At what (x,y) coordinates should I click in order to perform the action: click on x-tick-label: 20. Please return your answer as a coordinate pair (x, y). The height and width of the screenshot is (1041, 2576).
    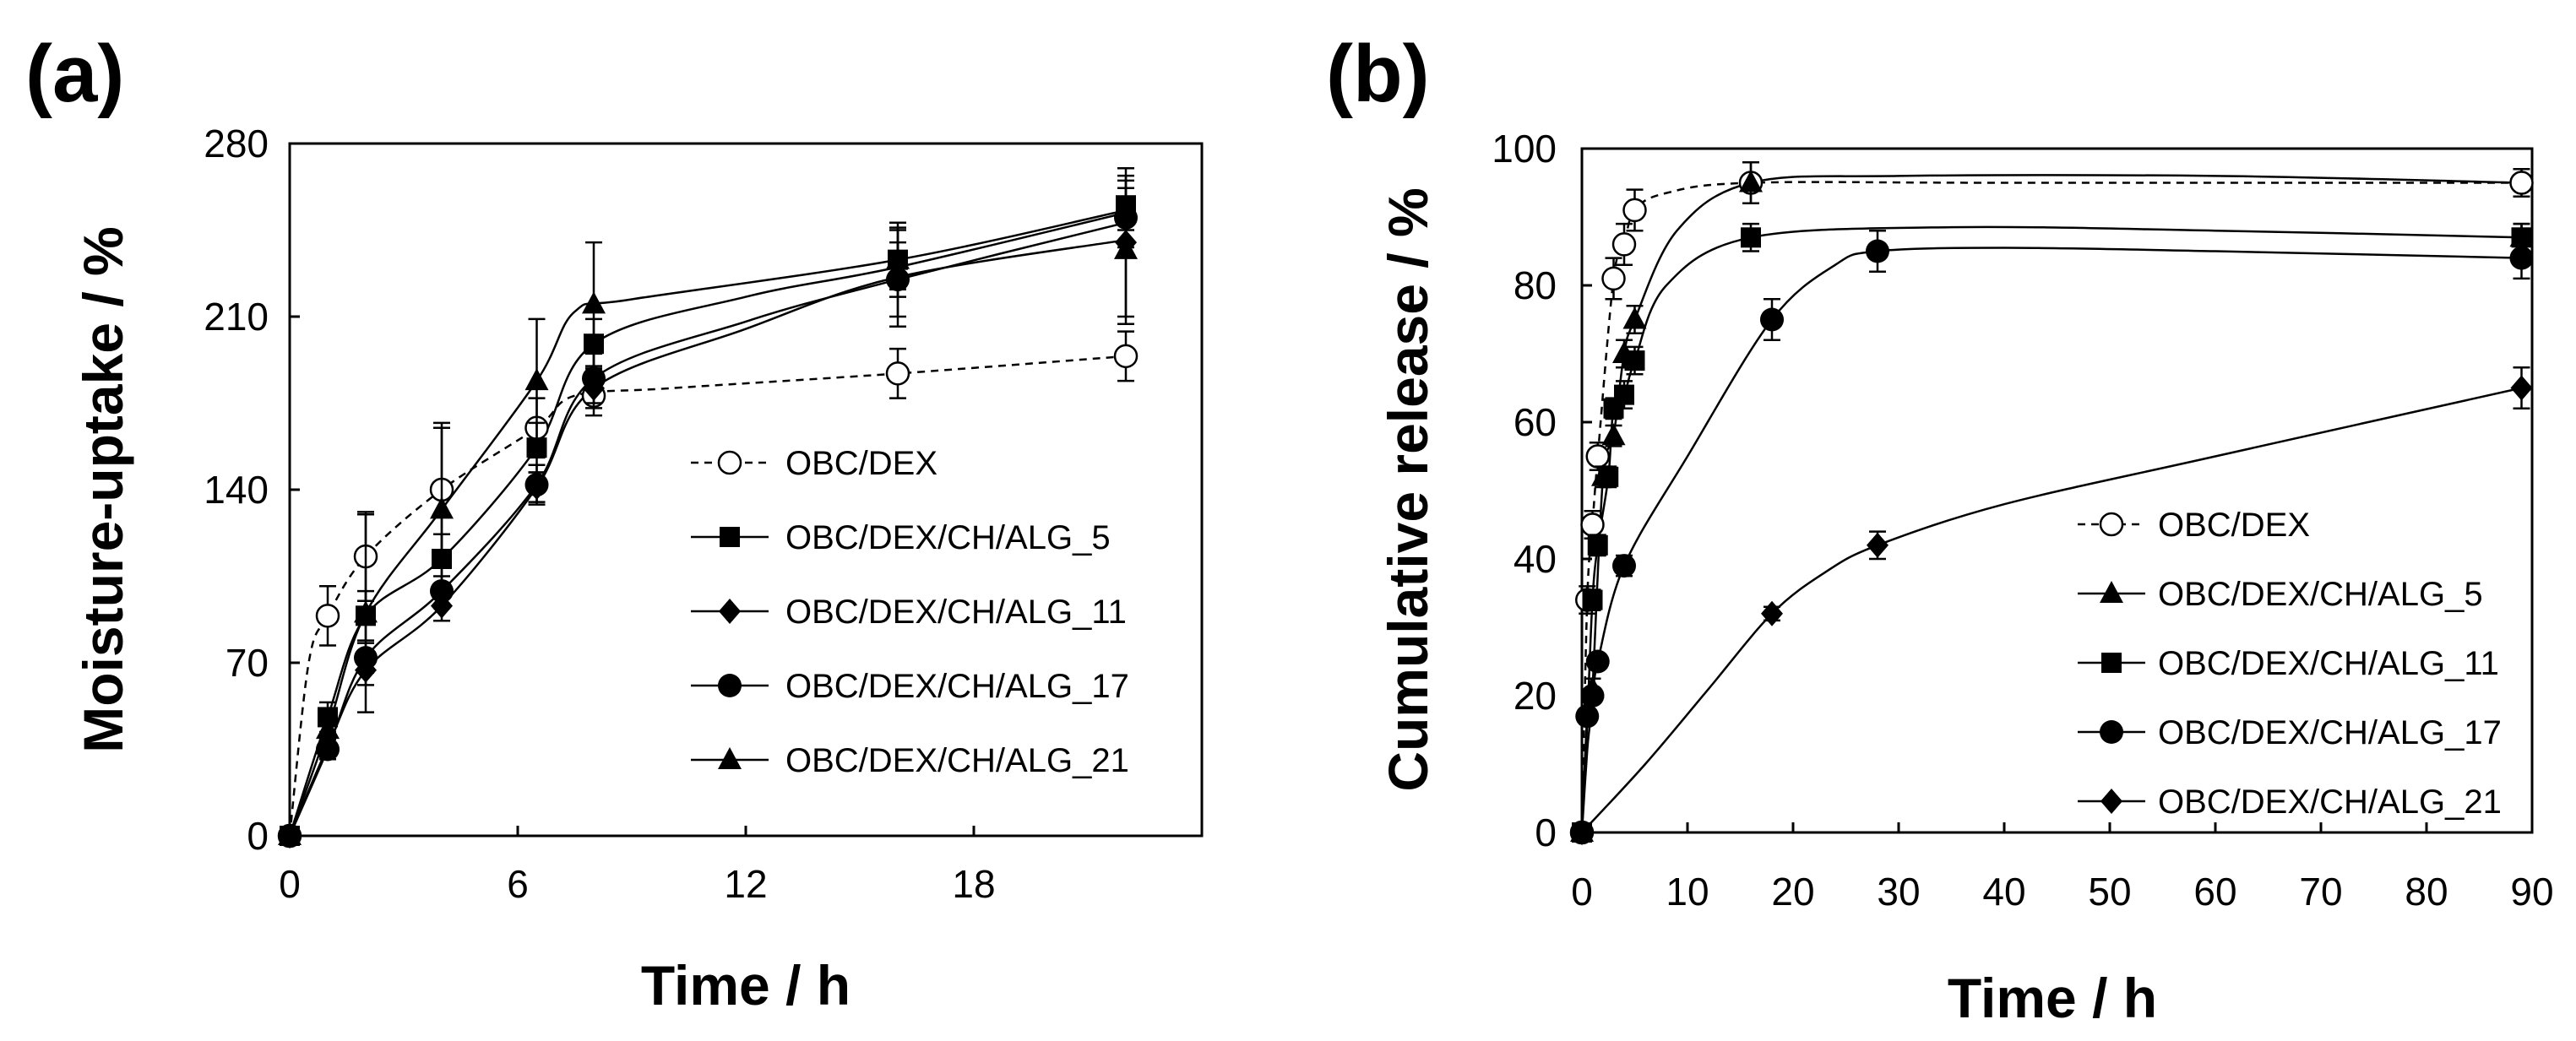
    Looking at the image, I should click on (1792, 892).